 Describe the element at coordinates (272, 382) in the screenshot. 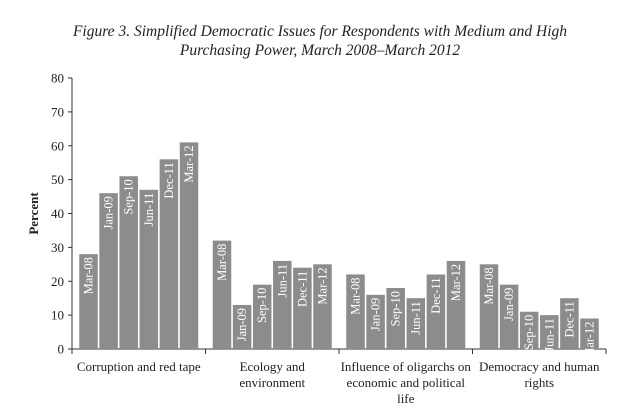

I see `x-category-label: environment` at that location.